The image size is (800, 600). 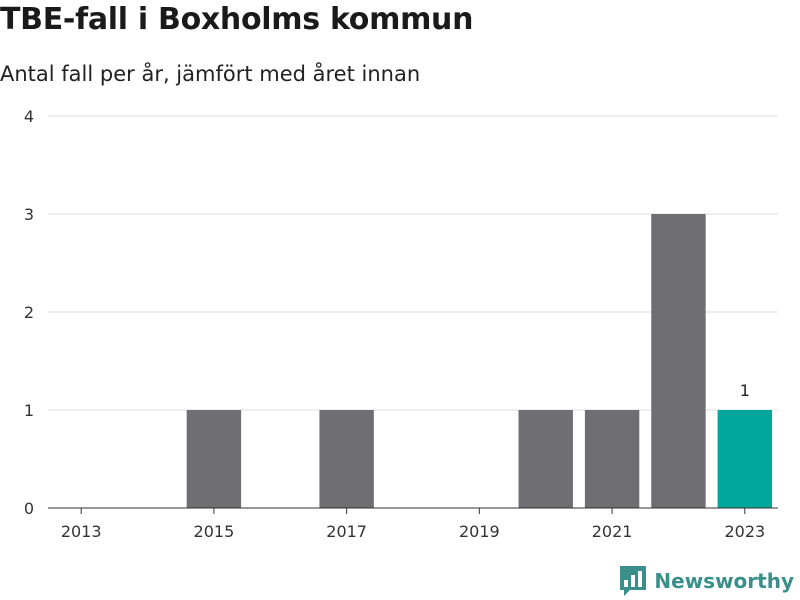 I want to click on newsworthy-brand: Newsworthy, so click(x=707, y=581).